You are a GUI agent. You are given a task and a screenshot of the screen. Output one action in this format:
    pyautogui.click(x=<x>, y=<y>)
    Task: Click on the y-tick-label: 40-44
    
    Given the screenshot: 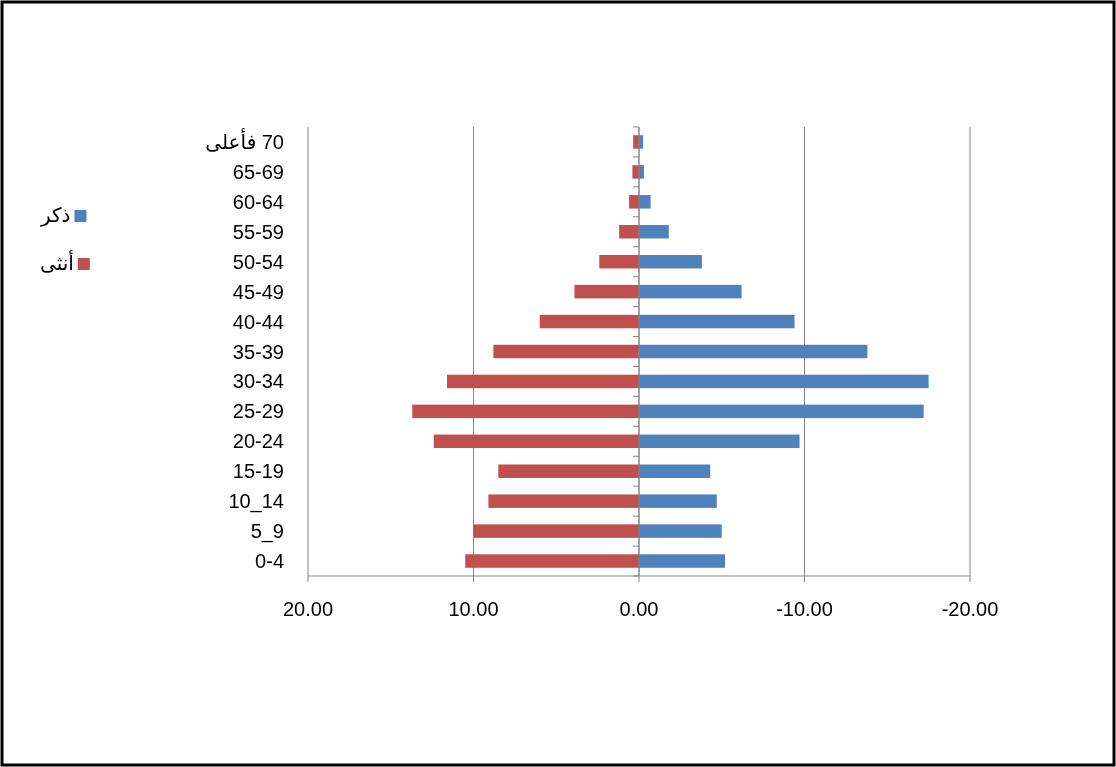 What is the action you would take?
    pyautogui.click(x=258, y=321)
    